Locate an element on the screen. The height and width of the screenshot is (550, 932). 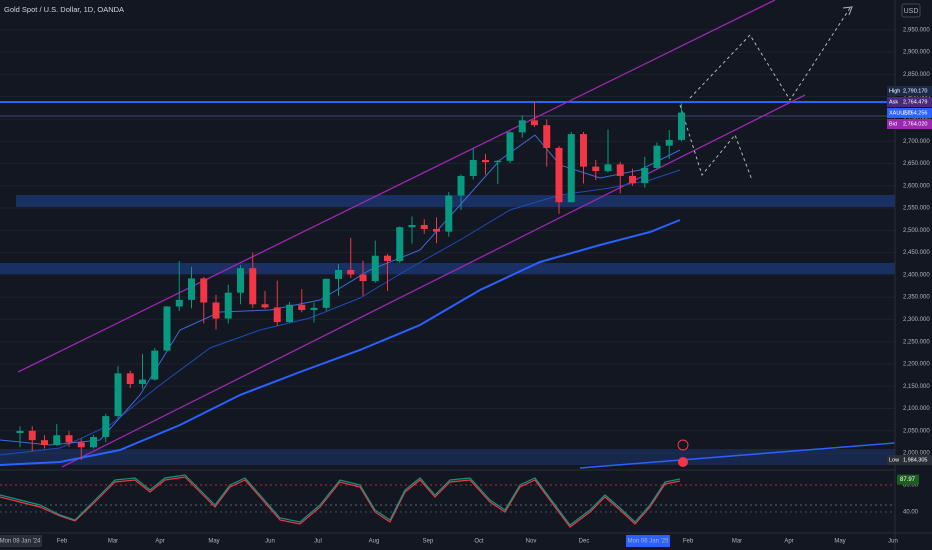
price-label-name: Bid is located at coordinates (893, 124).